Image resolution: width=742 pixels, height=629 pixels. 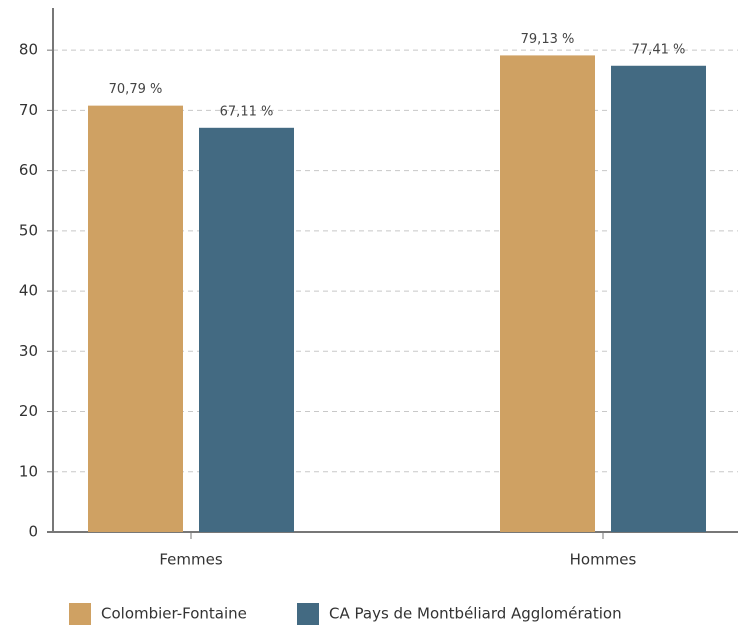 I want to click on y-tick-label: 40, so click(x=28, y=291).